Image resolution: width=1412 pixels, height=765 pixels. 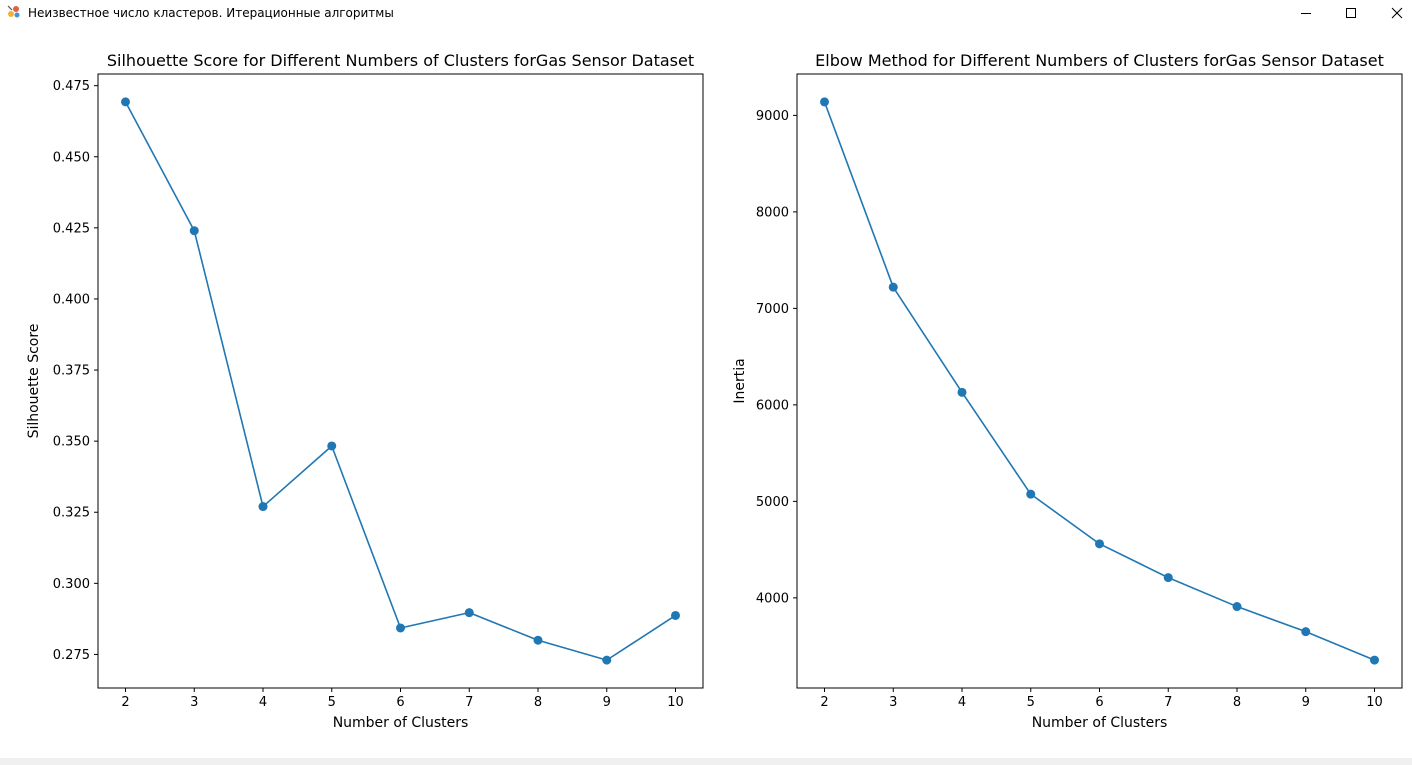 What do you see at coordinates (71, 86) in the screenshot?
I see `y-tick-label: 0.475` at bounding box center [71, 86].